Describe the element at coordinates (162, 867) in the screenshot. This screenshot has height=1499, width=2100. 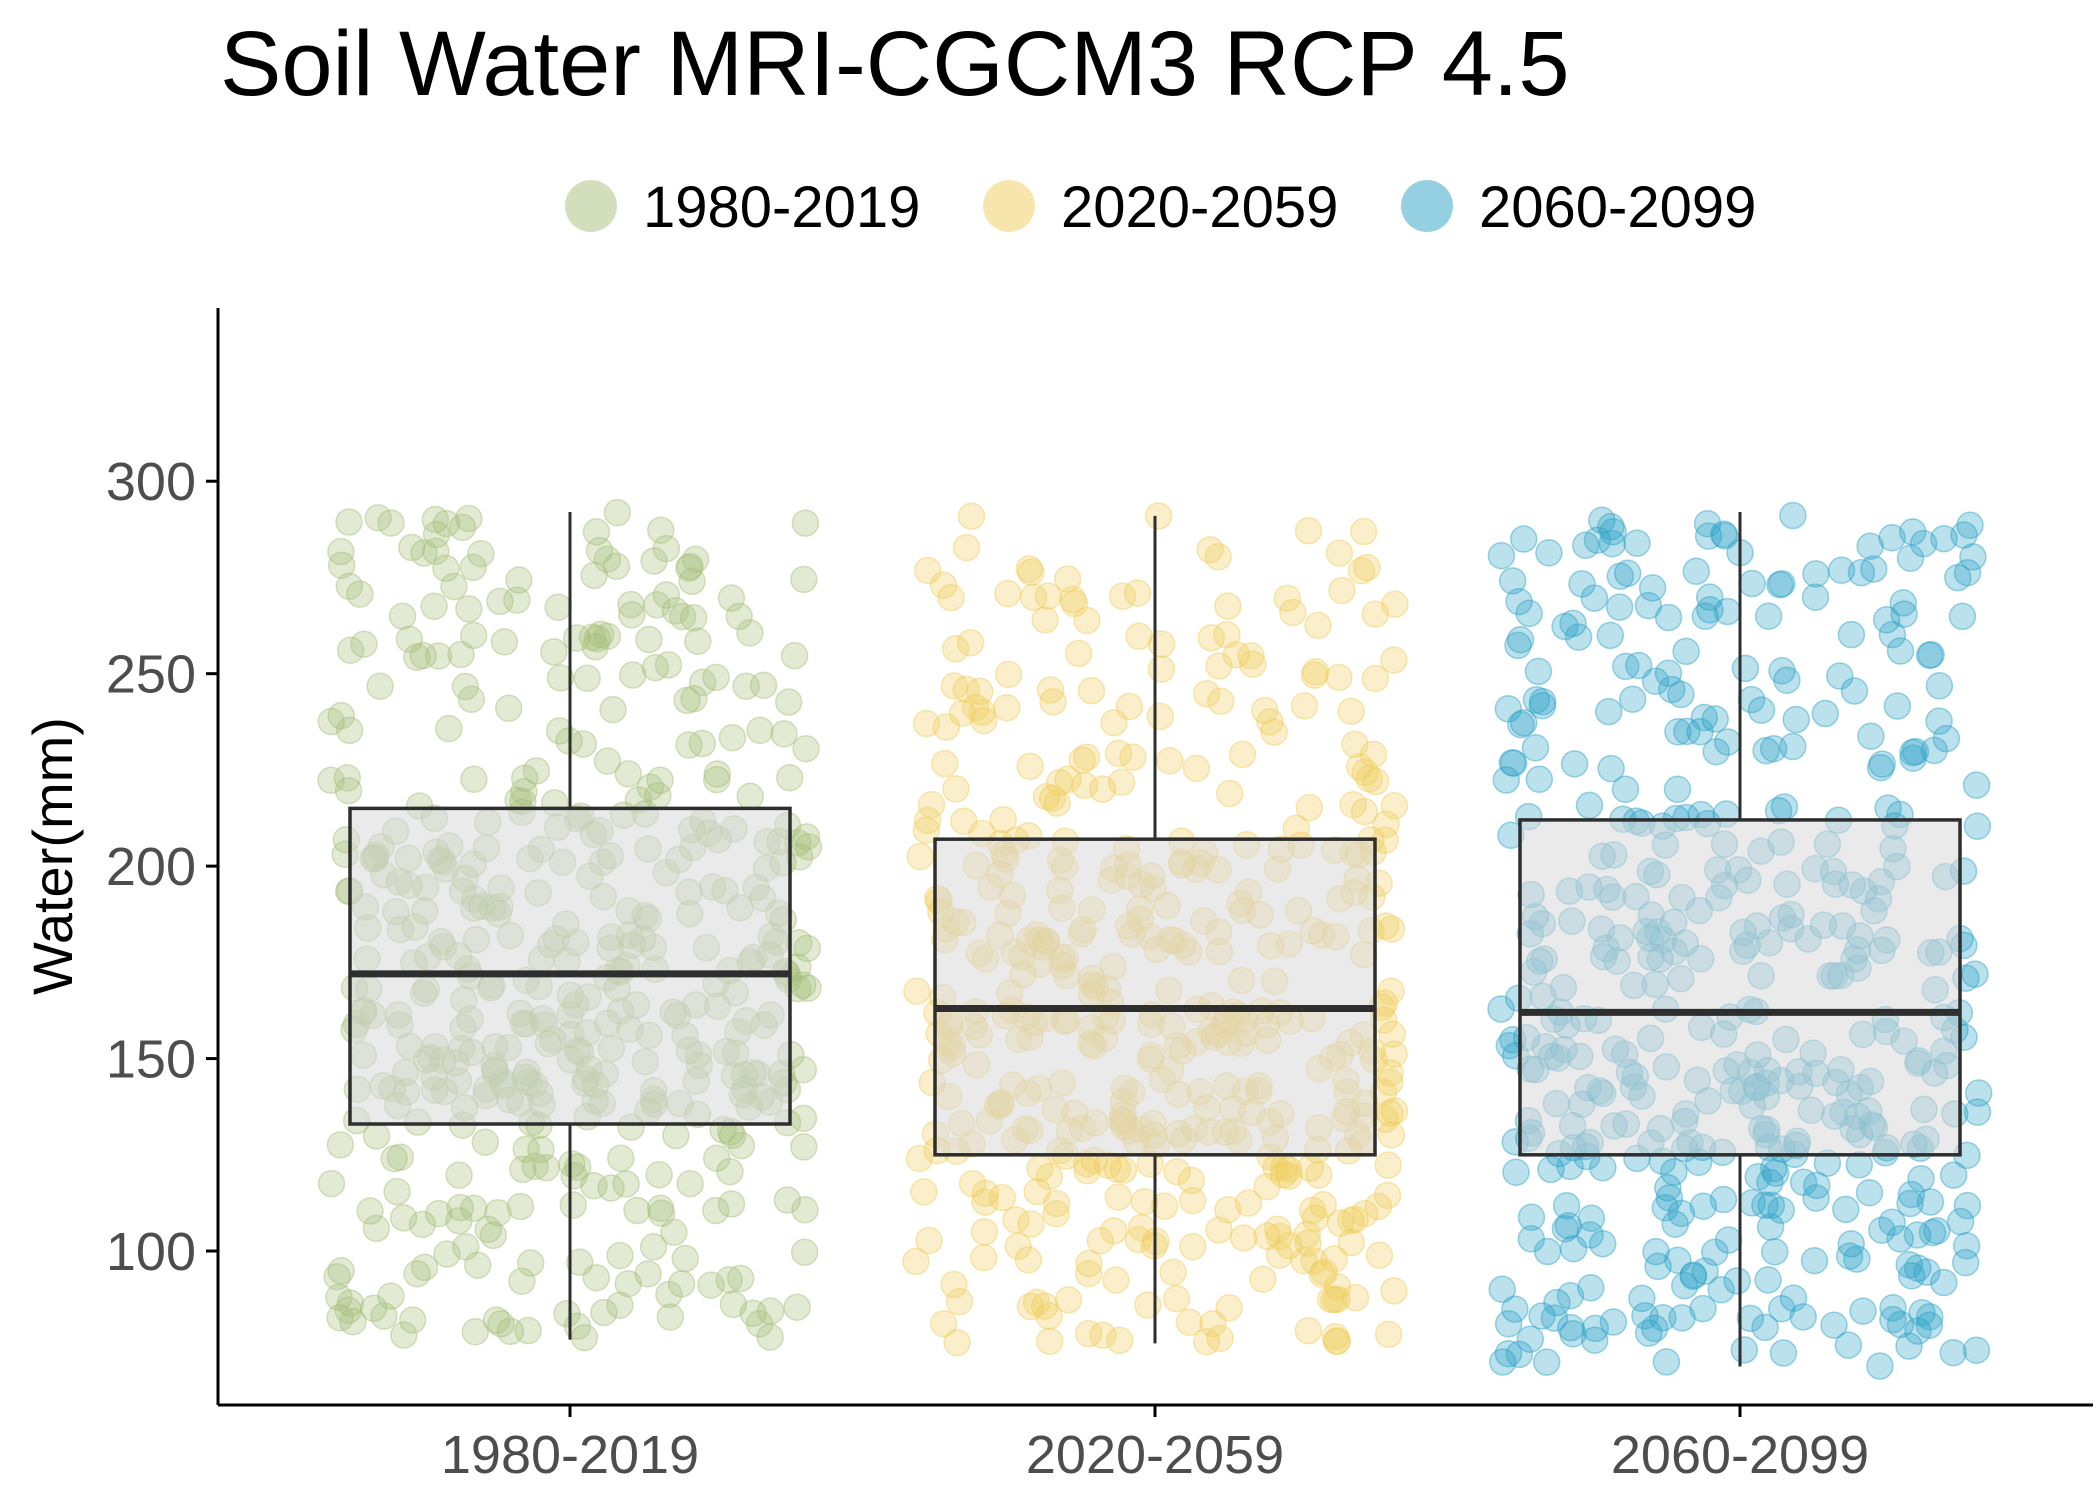
I see `y-axis-ticks: 100 150 200 250 300` at that location.